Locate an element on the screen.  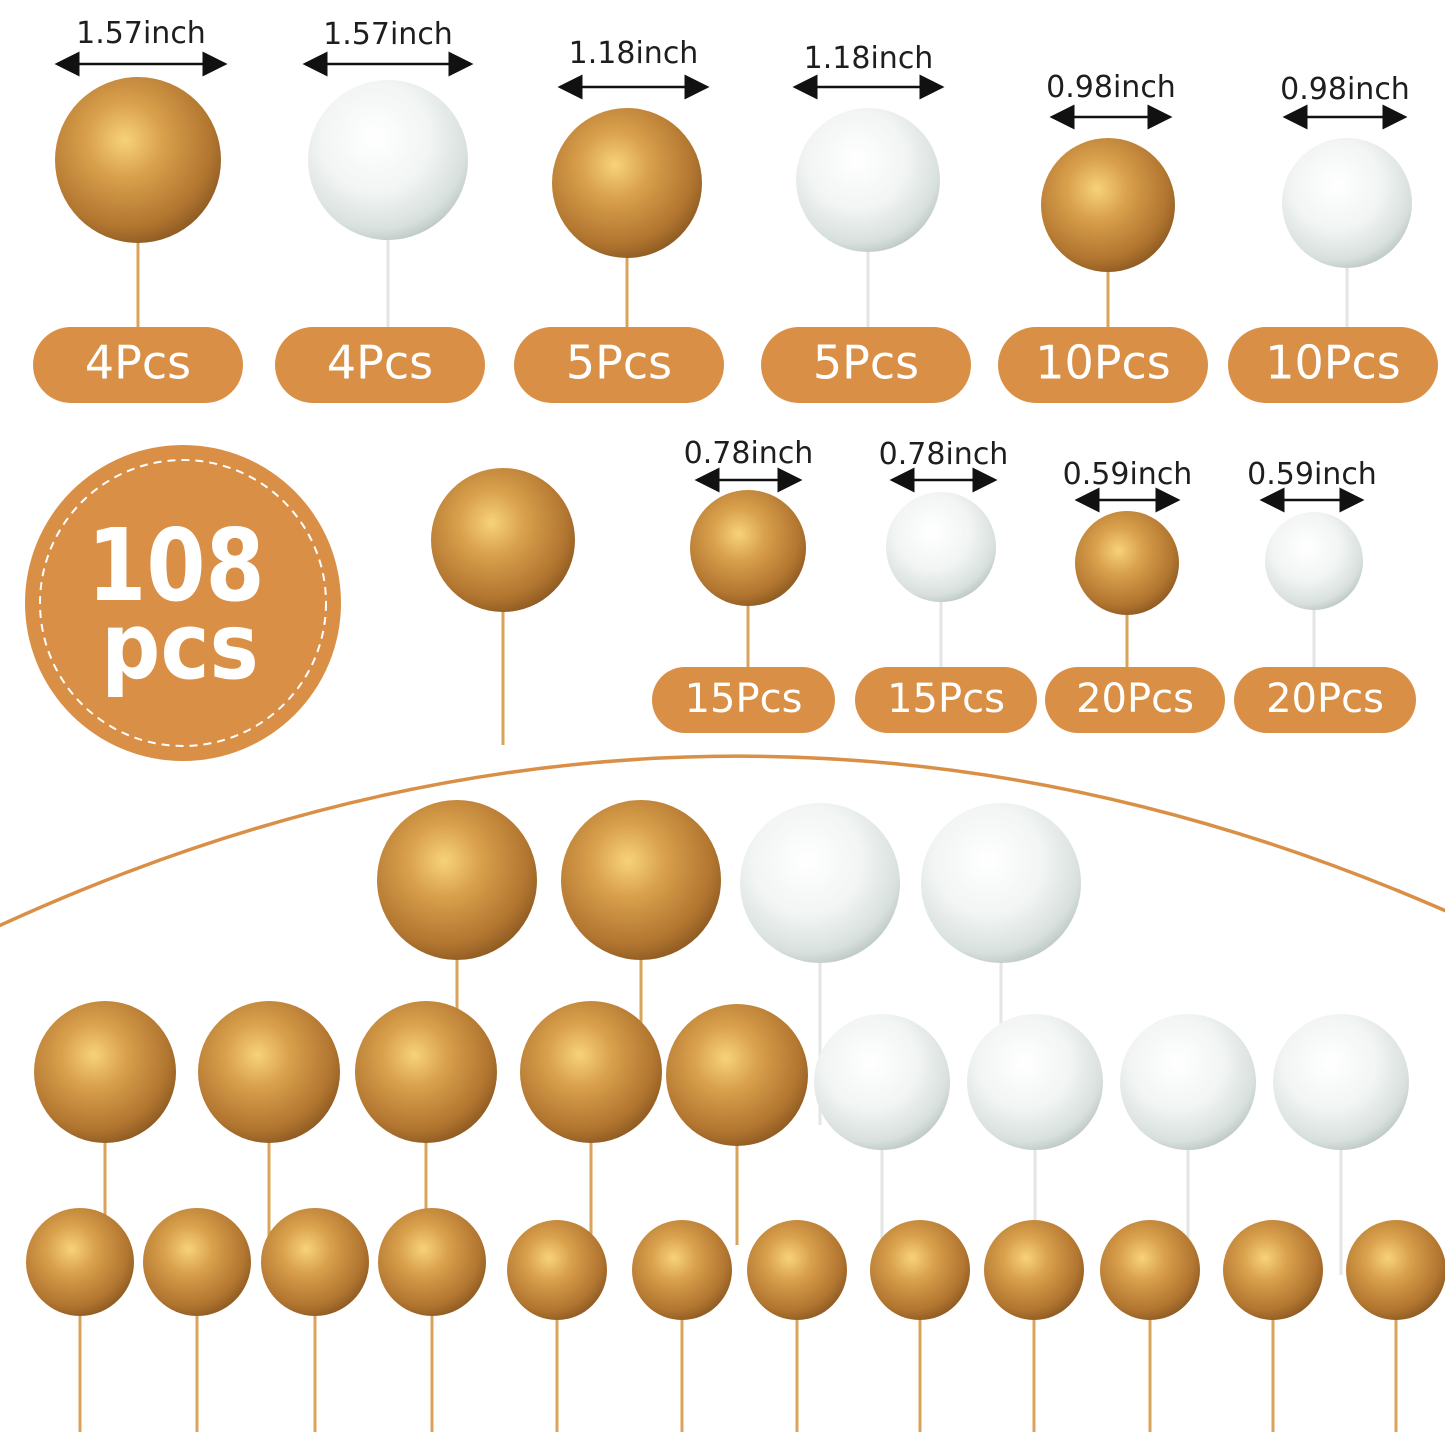
badge-circle is located at coordinates (183, 603).